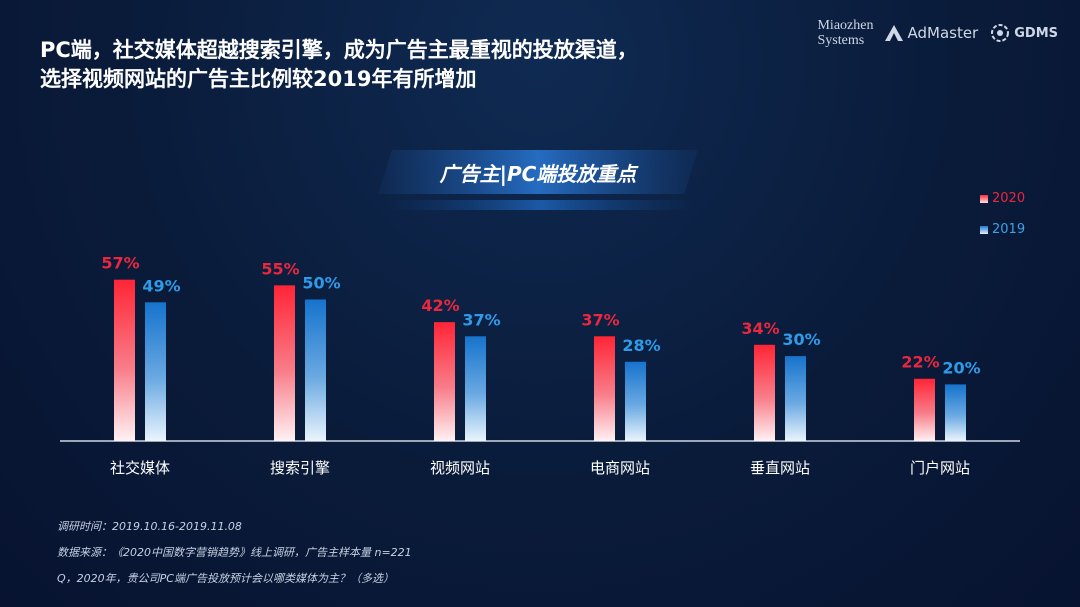 Image resolution: width=1080 pixels, height=607 pixels. I want to click on survey-time-note: 调研时间：2019.10.16-2019.11.08, so click(149, 526).